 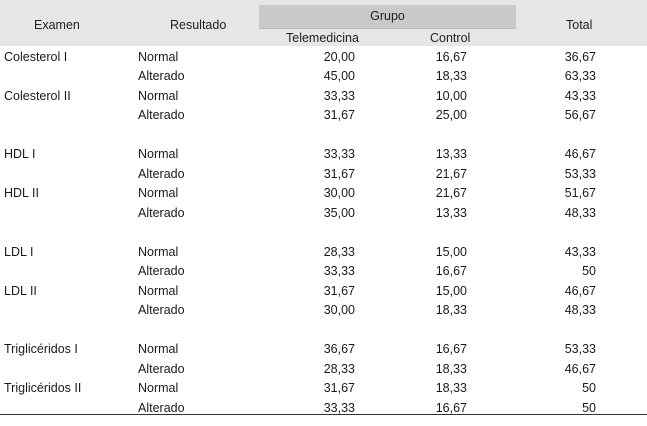 What do you see at coordinates (37, 96) in the screenshot?
I see `row-exam-label: Colesterol II` at bounding box center [37, 96].